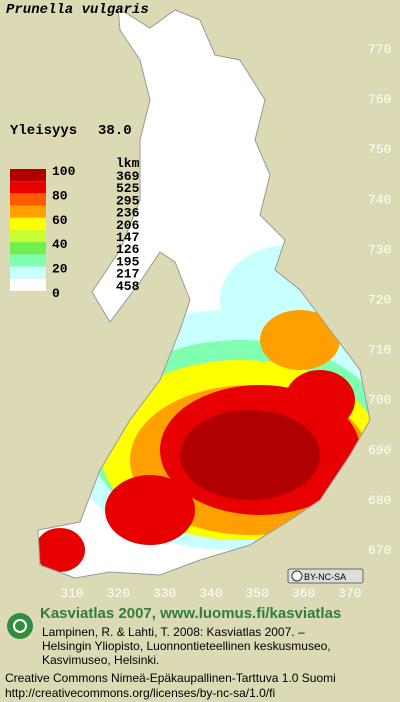  Describe the element at coordinates (60, 195) in the screenshot. I see `legend-scale-label: 80` at that location.